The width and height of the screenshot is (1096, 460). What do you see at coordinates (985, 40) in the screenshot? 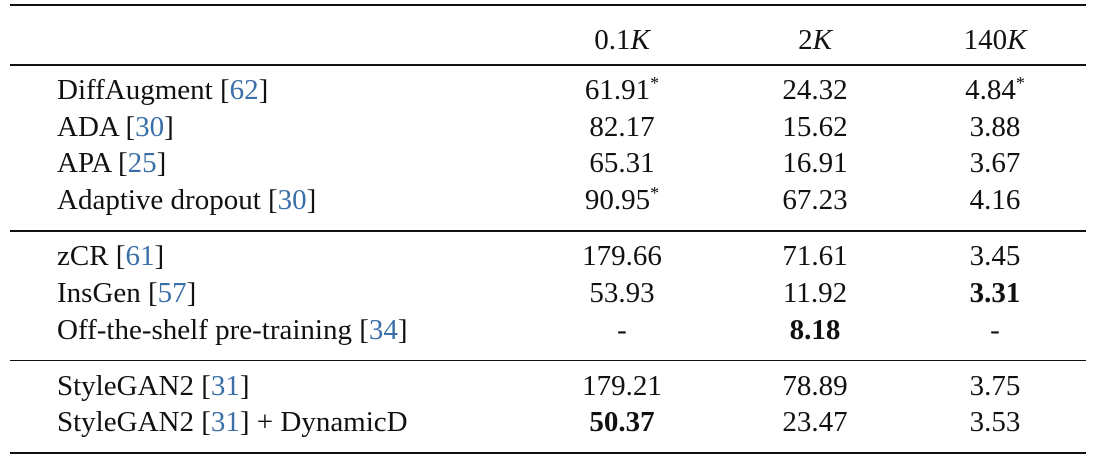
I see `header-number: 140` at bounding box center [985, 40].